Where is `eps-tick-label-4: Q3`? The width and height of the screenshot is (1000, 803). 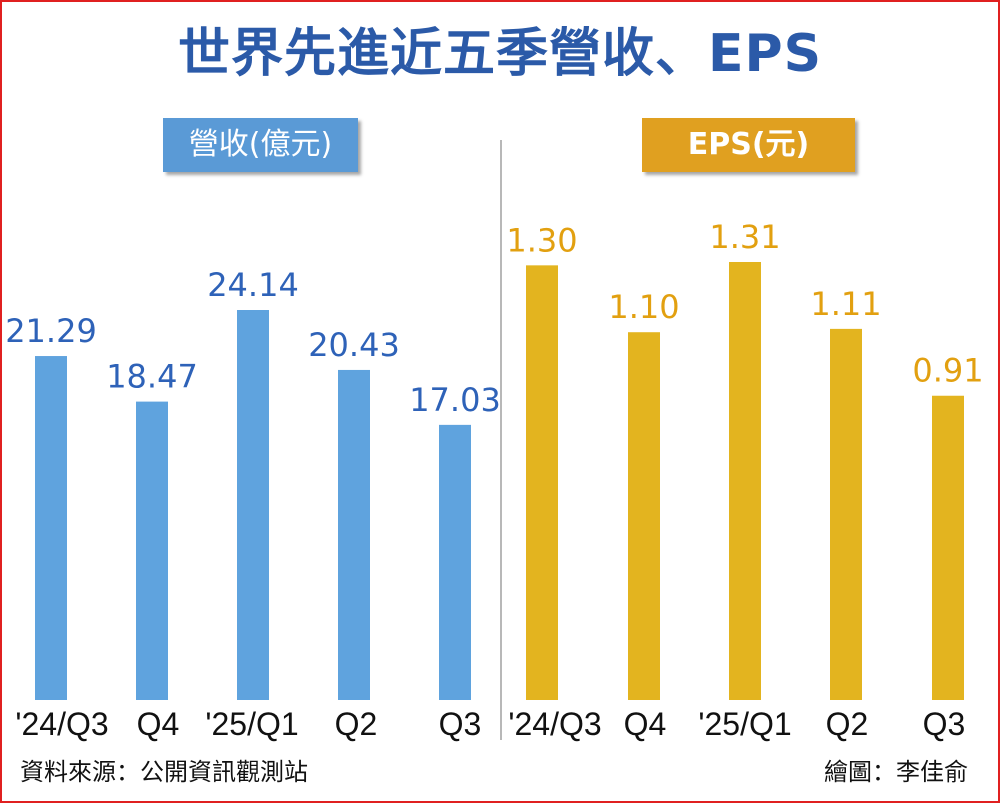 eps-tick-label-4: Q3 is located at coordinates (944, 724).